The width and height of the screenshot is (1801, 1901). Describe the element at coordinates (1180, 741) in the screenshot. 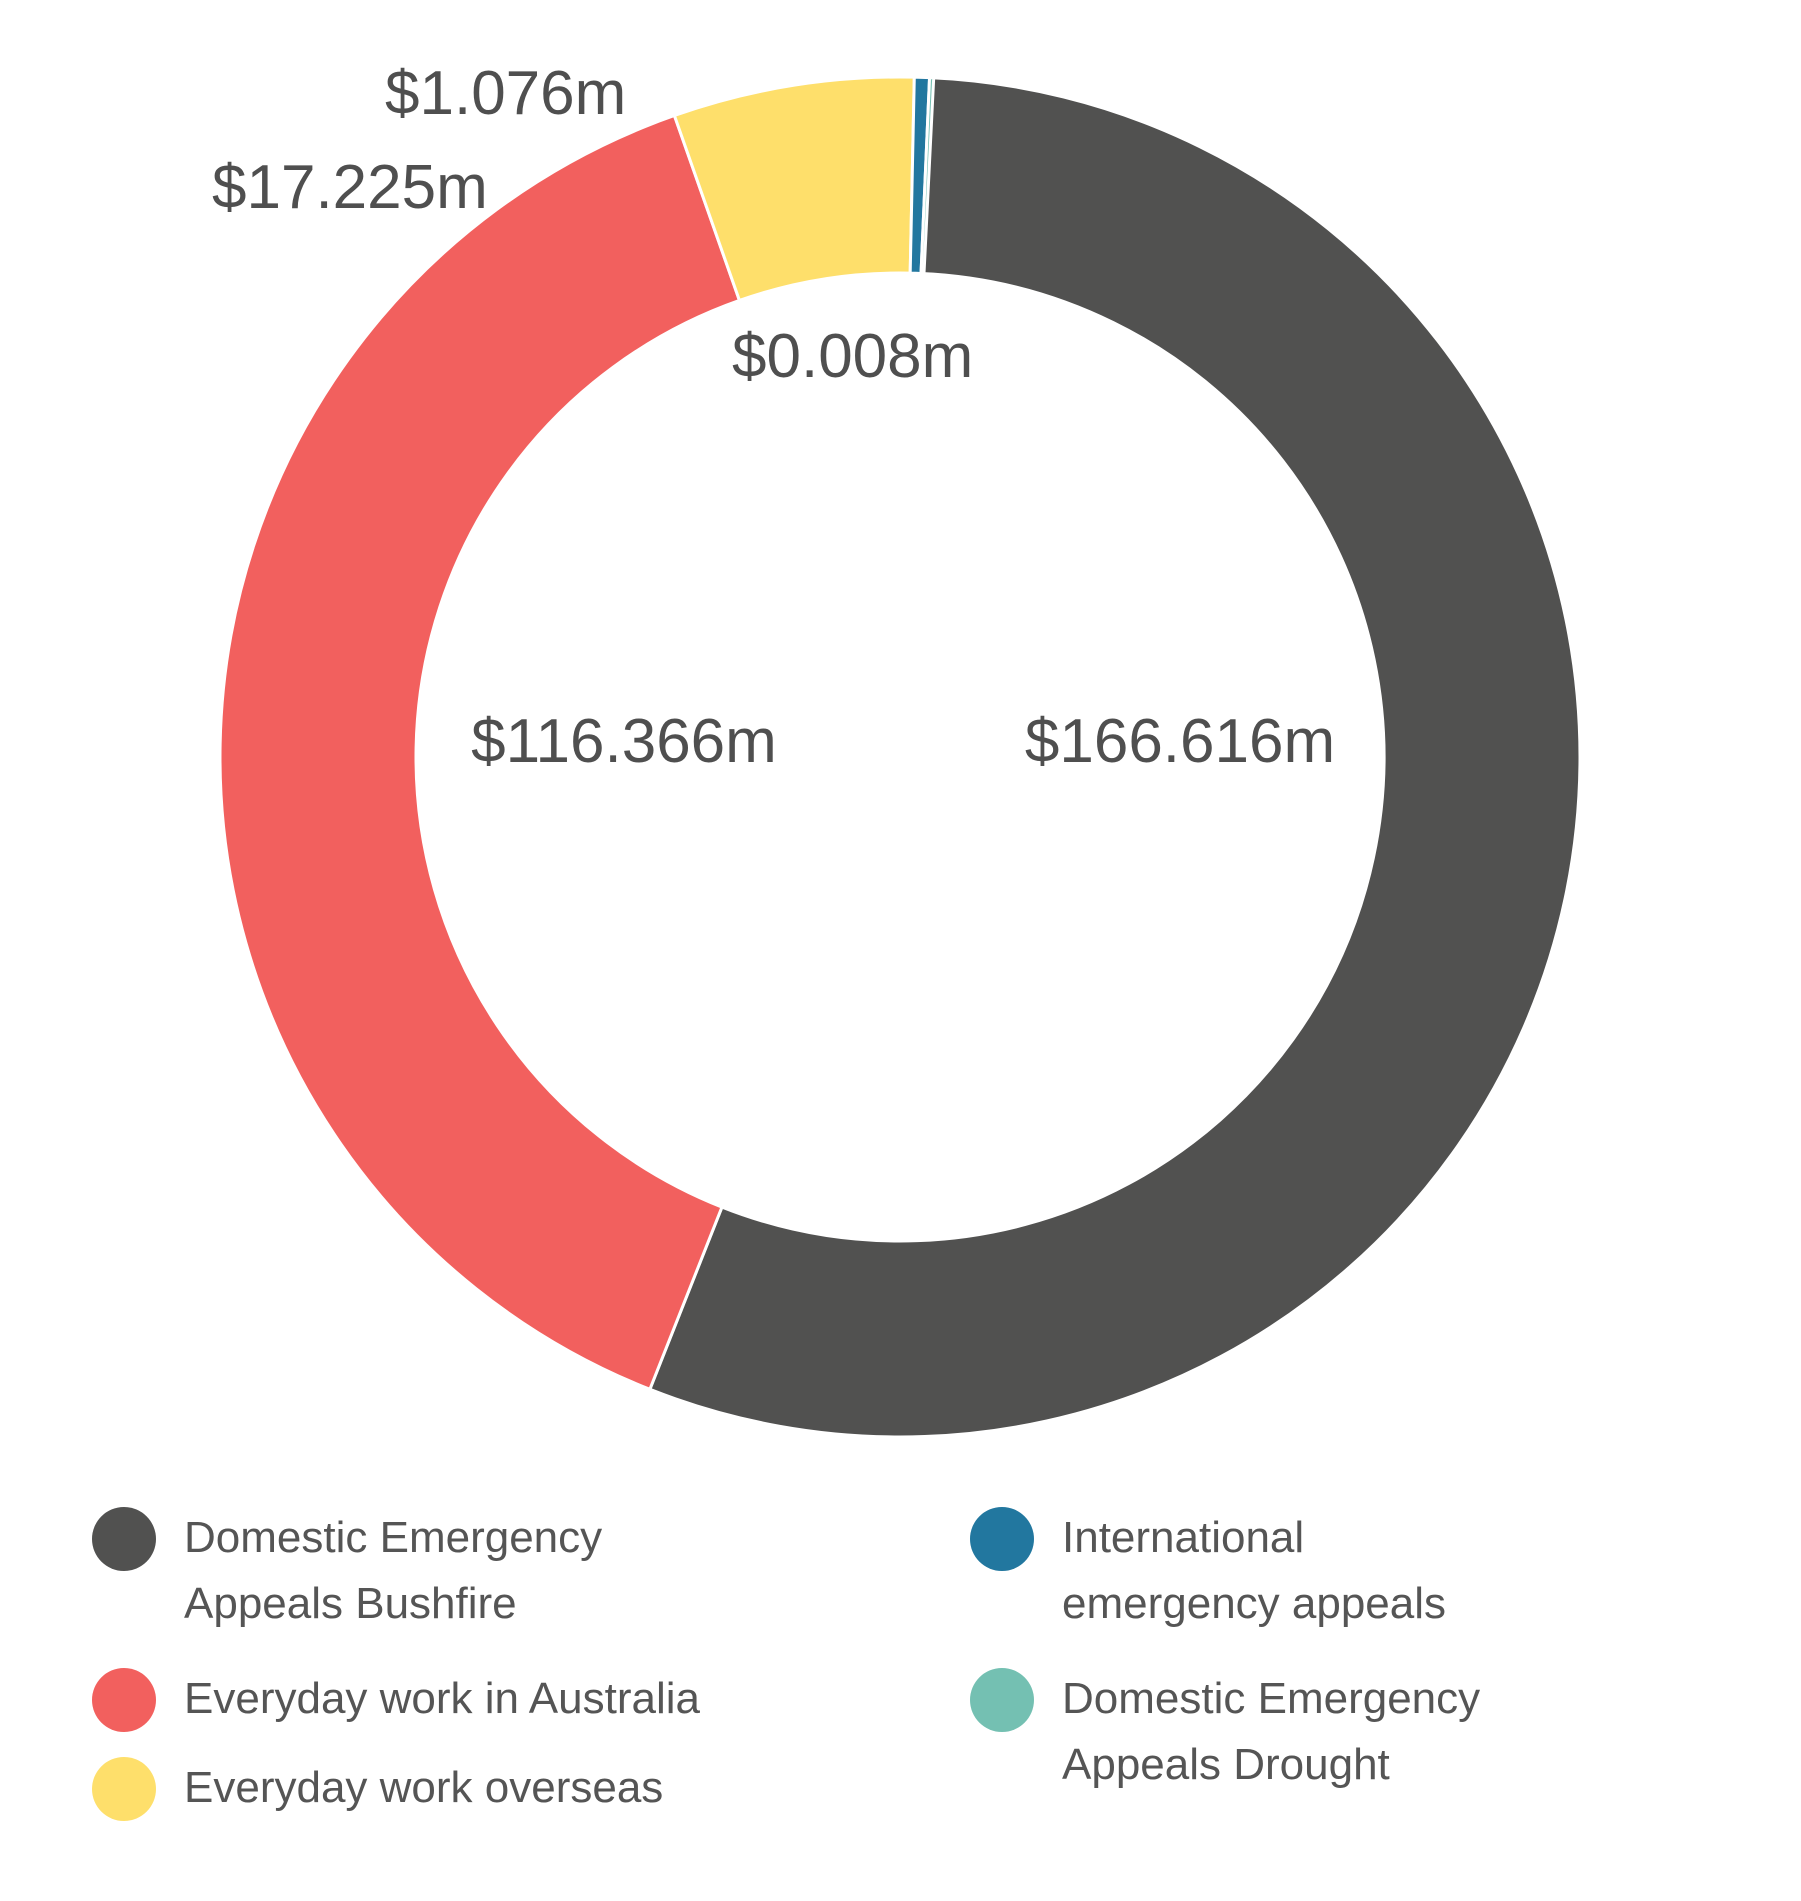

I see `data-label-bushfire: $166.616m` at that location.